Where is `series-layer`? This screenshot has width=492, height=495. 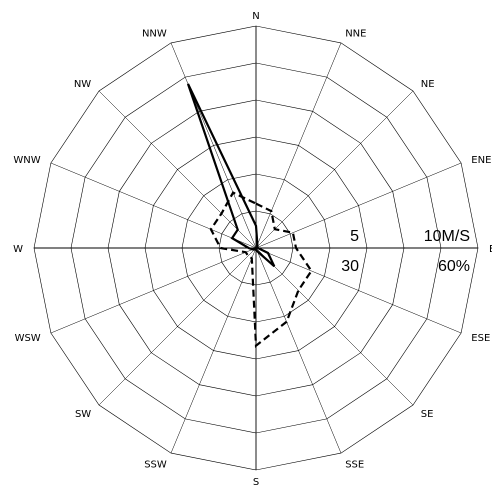
series-layer is located at coordinates (249, 215).